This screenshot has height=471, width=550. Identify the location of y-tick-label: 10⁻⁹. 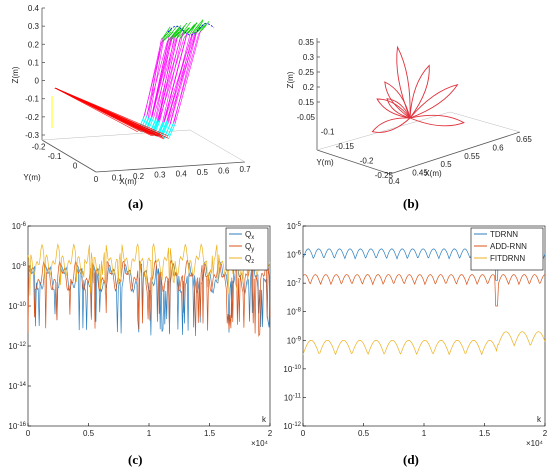
(294, 340).